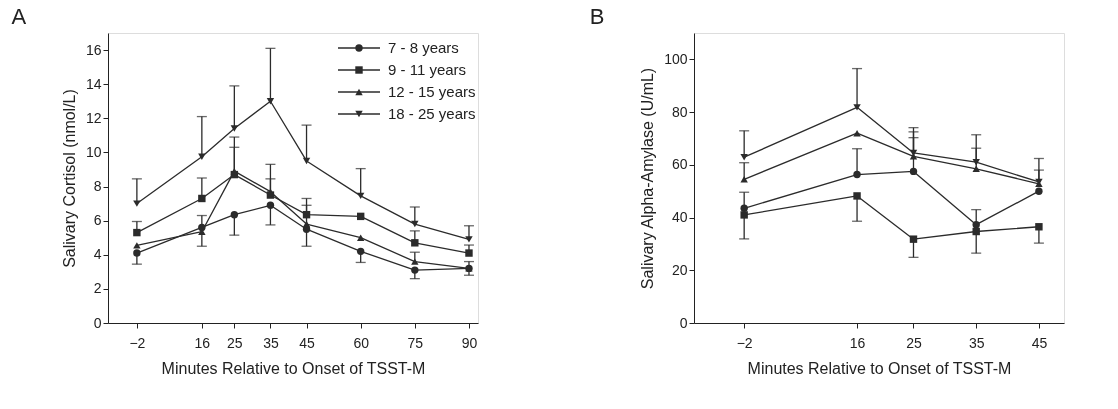  I want to click on y-tick-label: 40, so click(679, 217).